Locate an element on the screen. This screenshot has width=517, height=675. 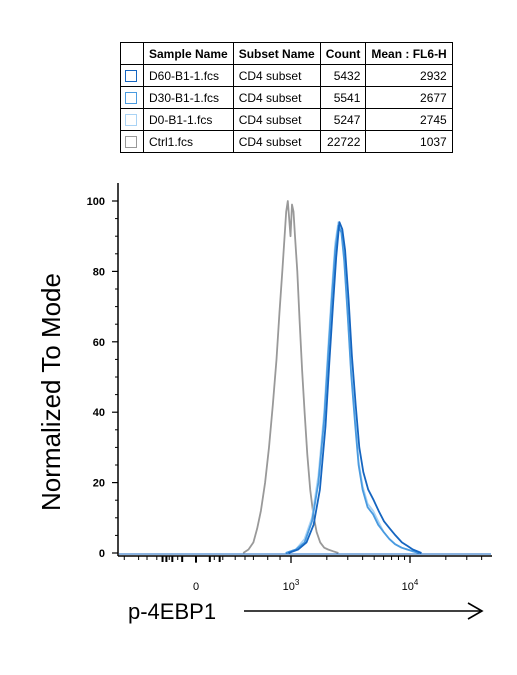
y-tick-label: 20 is located at coordinates (99, 484).